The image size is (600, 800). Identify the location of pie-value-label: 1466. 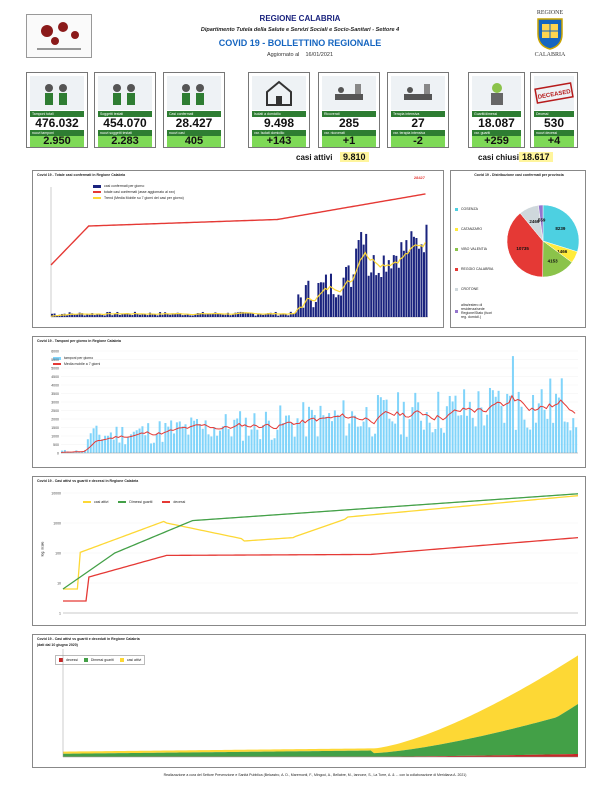
(562, 251).